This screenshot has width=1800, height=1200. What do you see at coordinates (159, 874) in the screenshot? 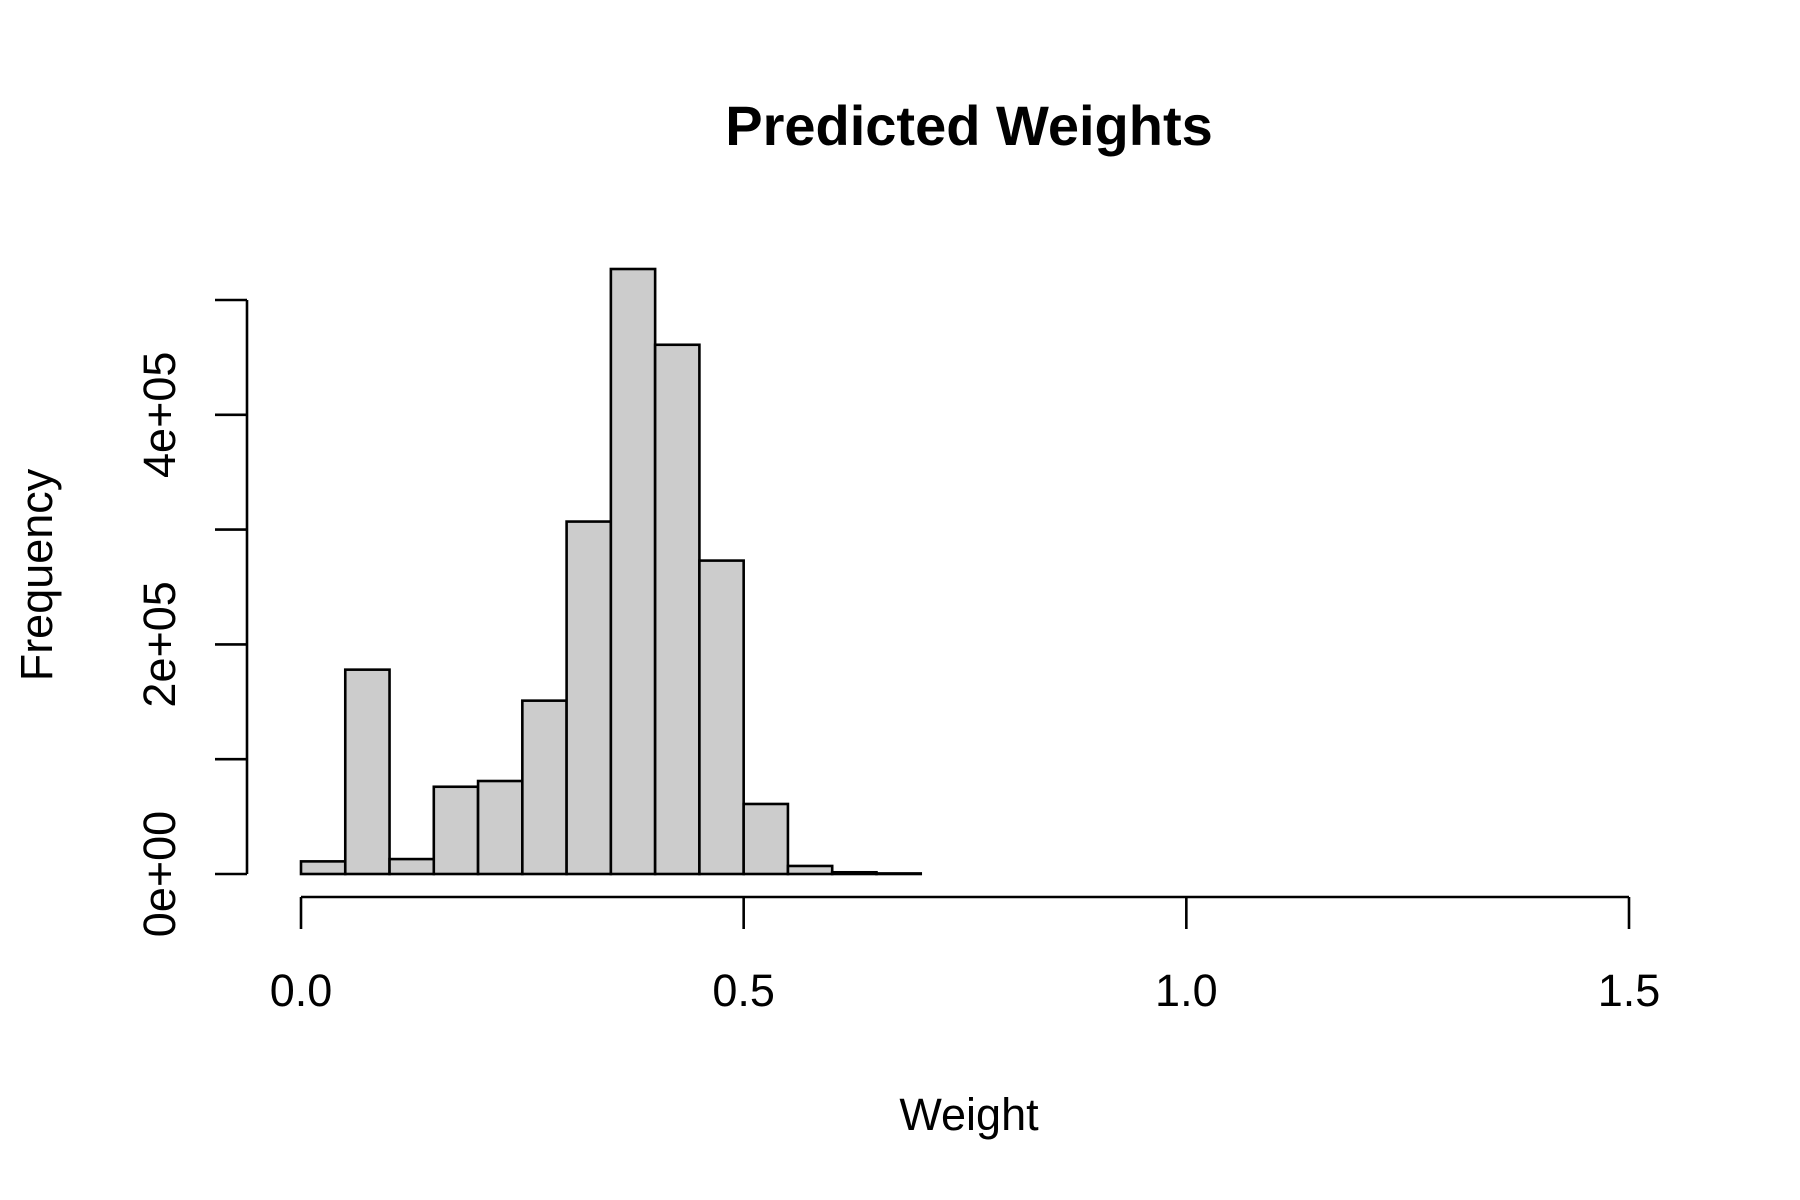
I see `y-tick-label: 0e+00` at bounding box center [159, 874].